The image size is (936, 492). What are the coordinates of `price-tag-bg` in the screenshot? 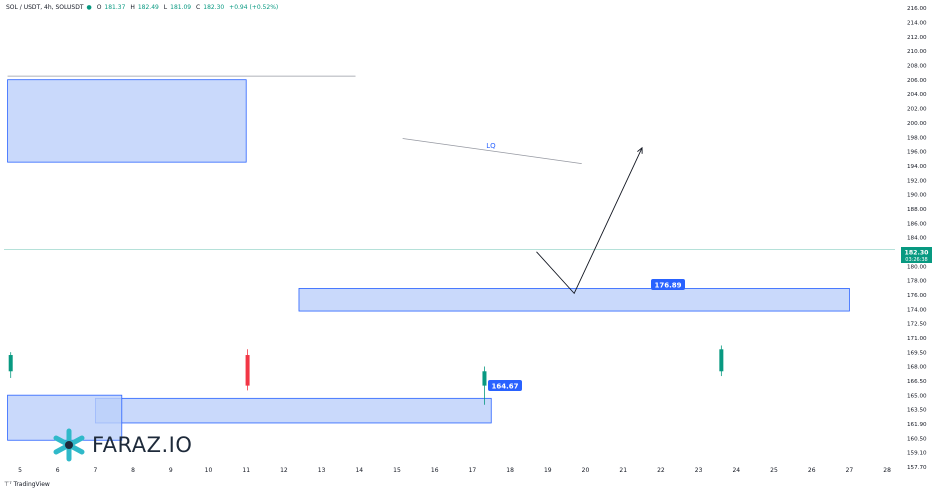 It's located at (916, 255).